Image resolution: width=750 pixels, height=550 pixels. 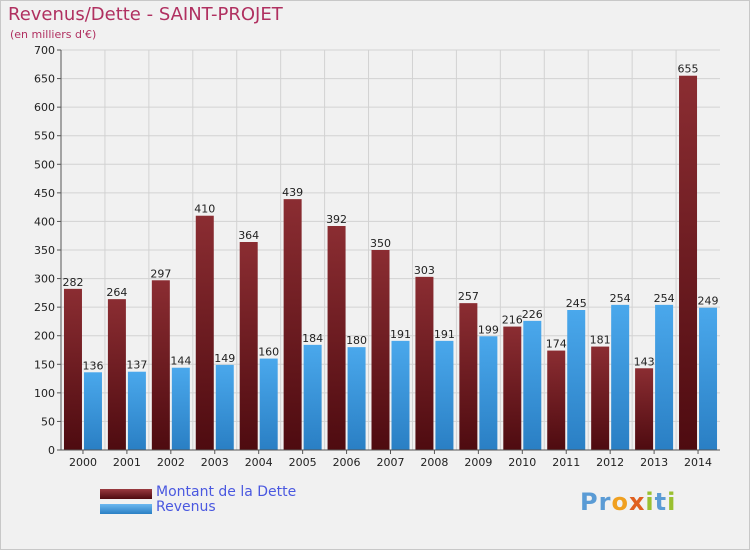 What do you see at coordinates (44, 79) in the screenshot?
I see `y-tick-label: 650` at bounding box center [44, 79].